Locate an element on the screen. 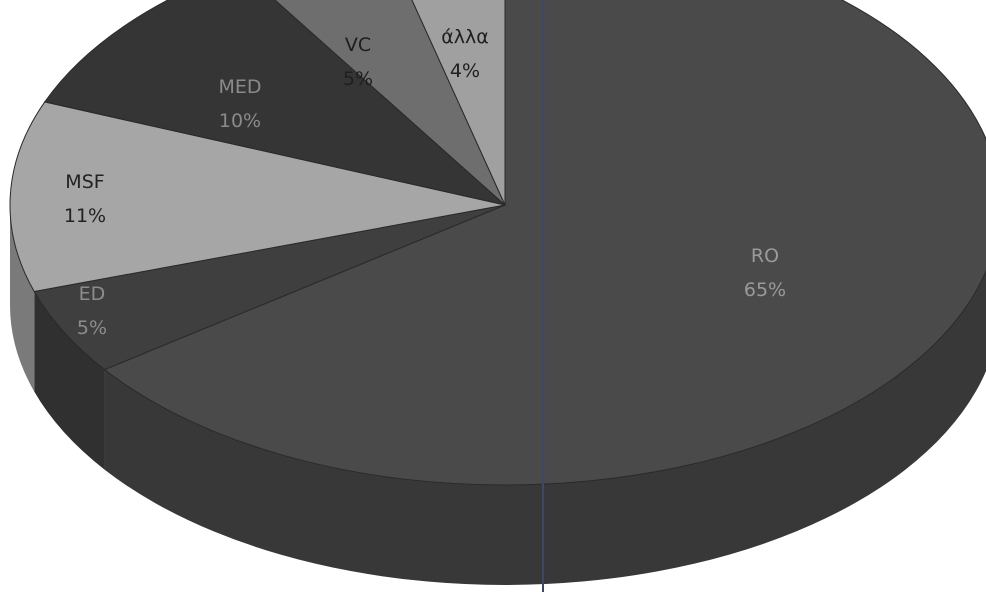  pie-slice-other is located at coordinates (458, 103).